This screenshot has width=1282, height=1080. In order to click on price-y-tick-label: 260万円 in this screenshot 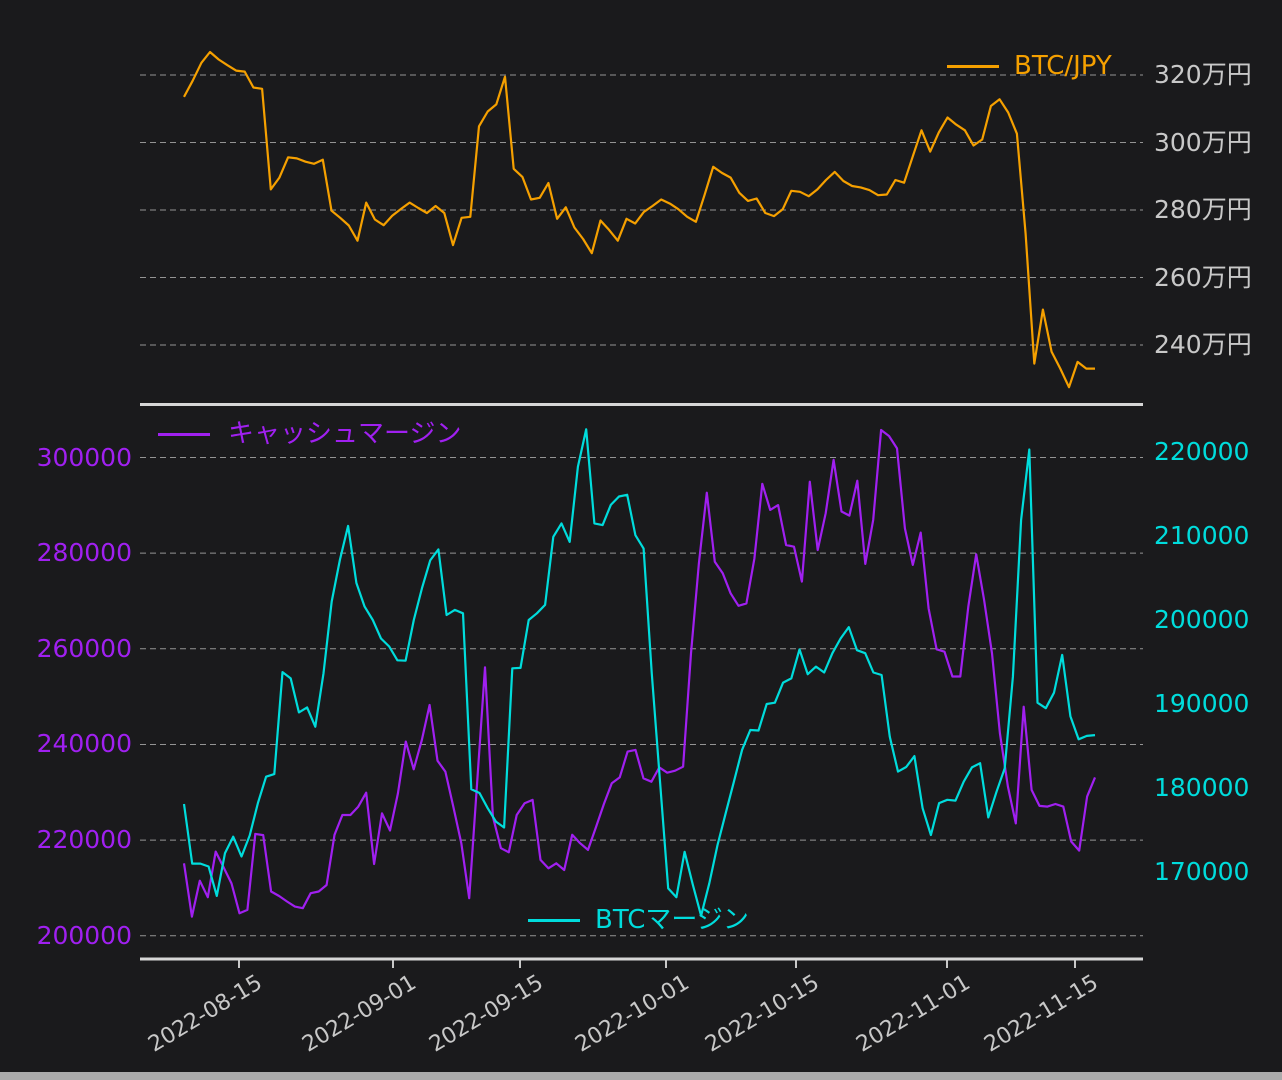, I will do `click(1203, 277)`.